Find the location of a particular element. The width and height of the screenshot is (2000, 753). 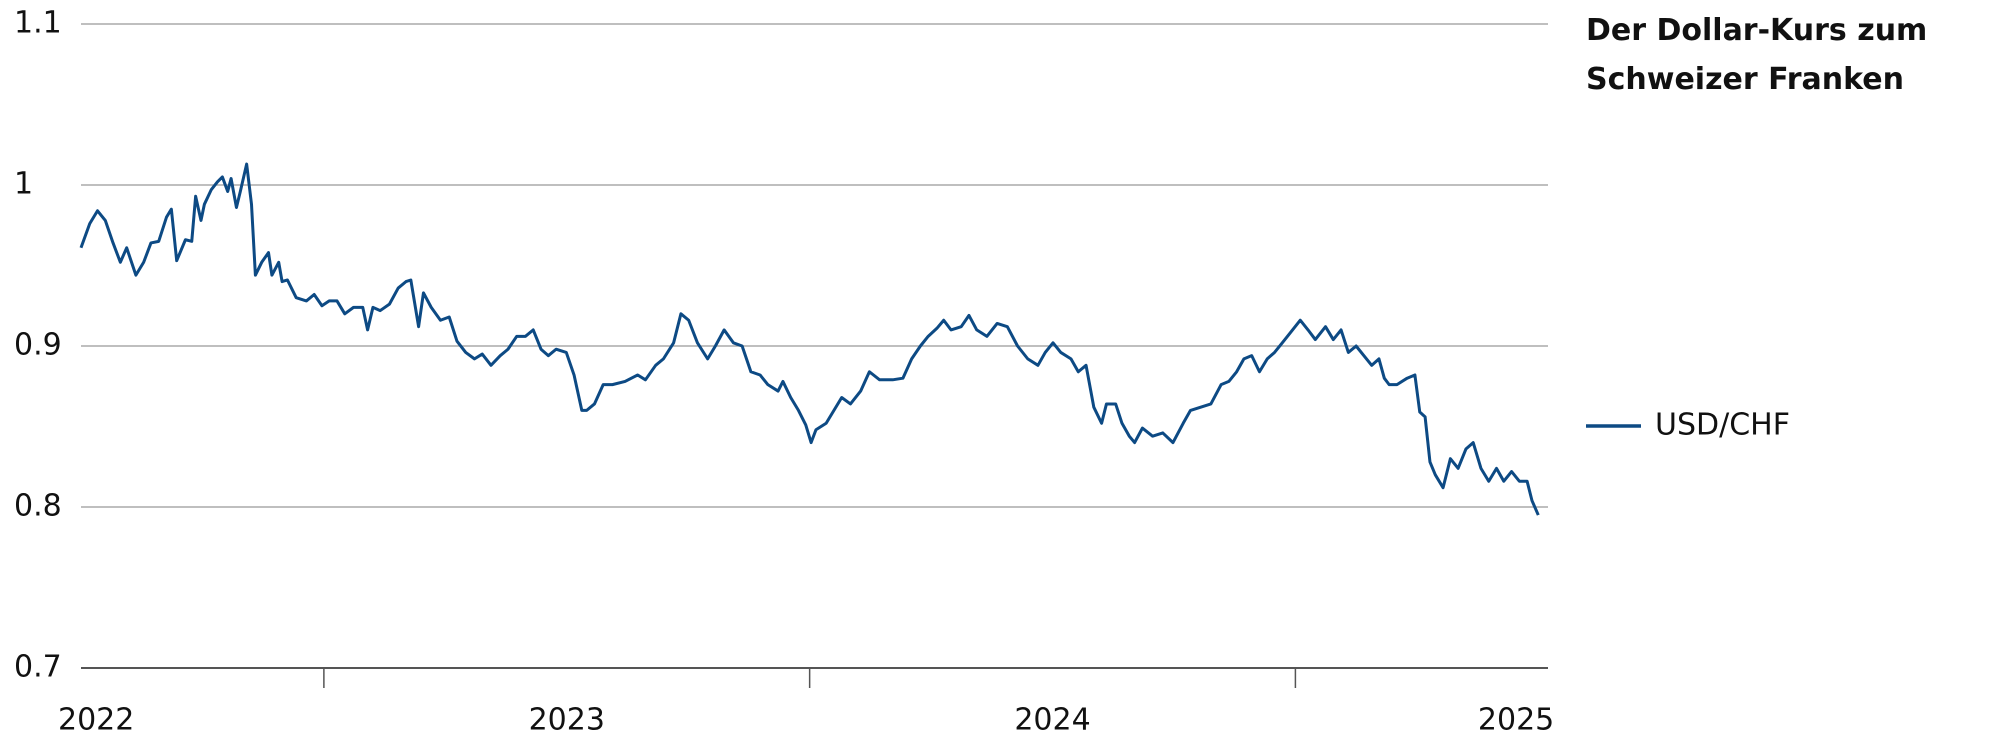

x-tick-label: 2024 is located at coordinates (1052, 720).